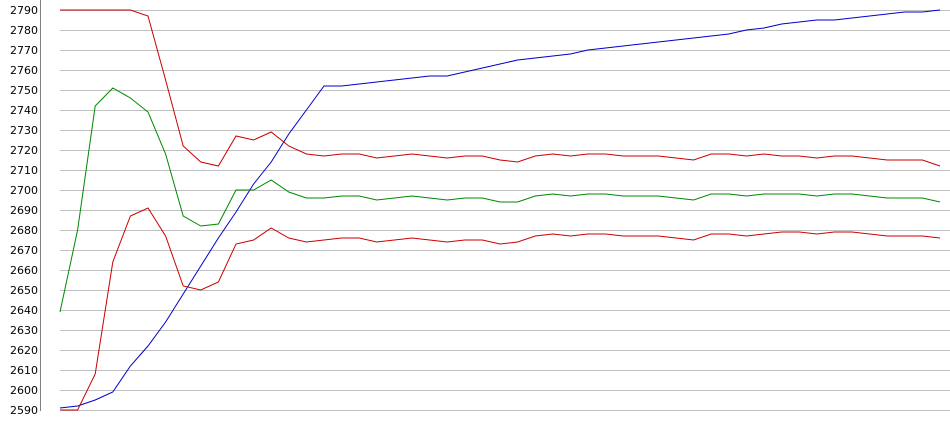  Describe the element at coordinates (24, 410) in the screenshot. I see `y-tick-label: 2590` at that location.